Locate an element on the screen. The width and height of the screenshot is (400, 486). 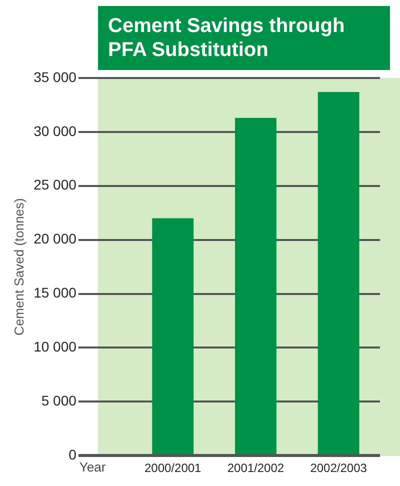
y-tick-label: 5 000 is located at coordinates (59, 400).